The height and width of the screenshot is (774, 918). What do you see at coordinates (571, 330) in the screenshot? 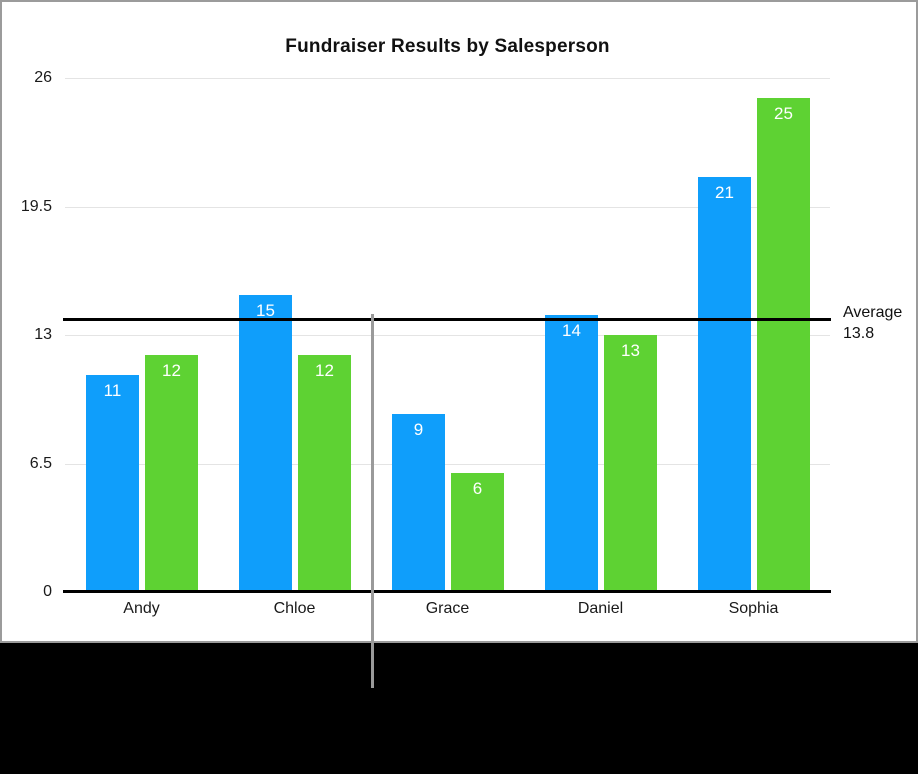
I see `bar-value-label: 14` at bounding box center [571, 330].